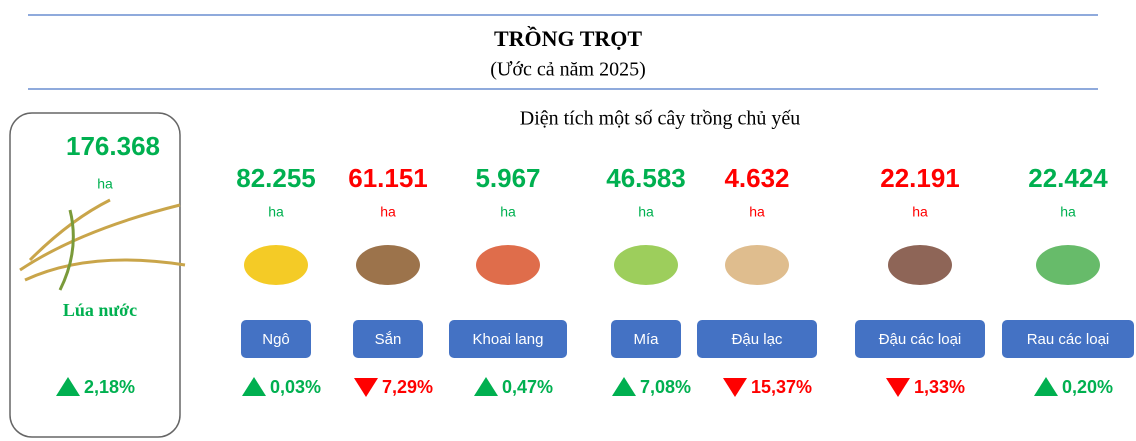  I want to click on main-name: Lúa nước, so click(100, 310).